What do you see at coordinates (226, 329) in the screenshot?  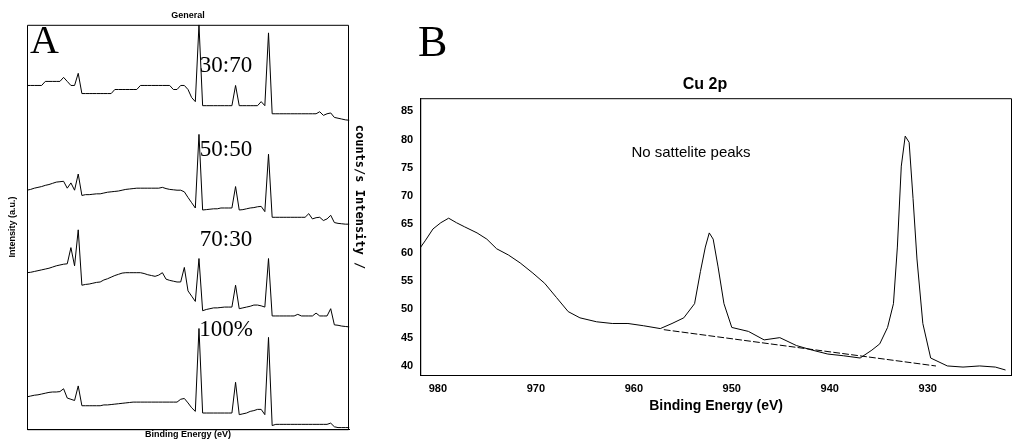 I see `annotation: 100%` at bounding box center [226, 329].